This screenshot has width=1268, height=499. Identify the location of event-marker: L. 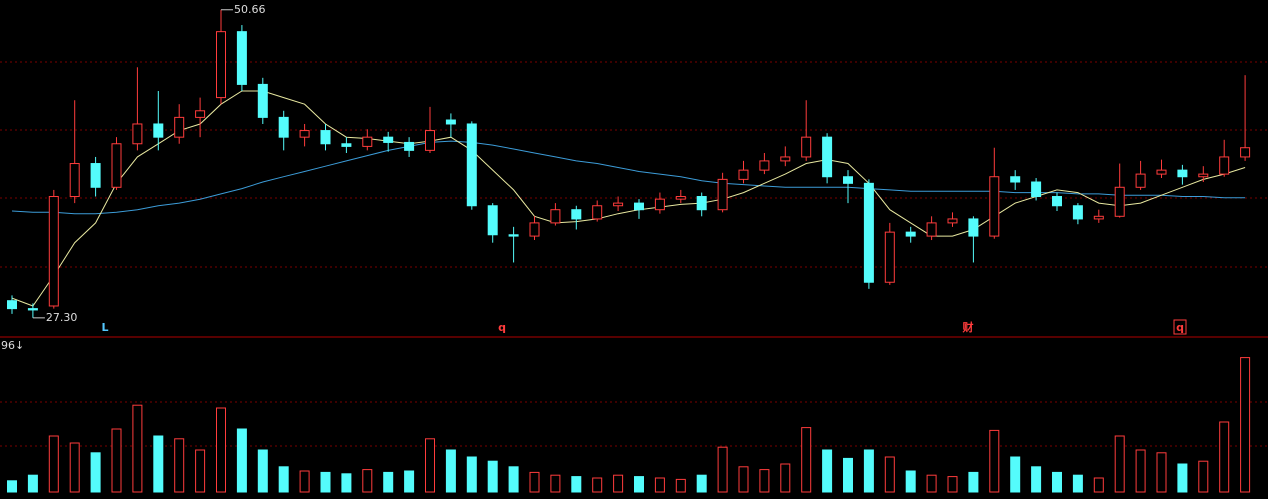
(104, 327).